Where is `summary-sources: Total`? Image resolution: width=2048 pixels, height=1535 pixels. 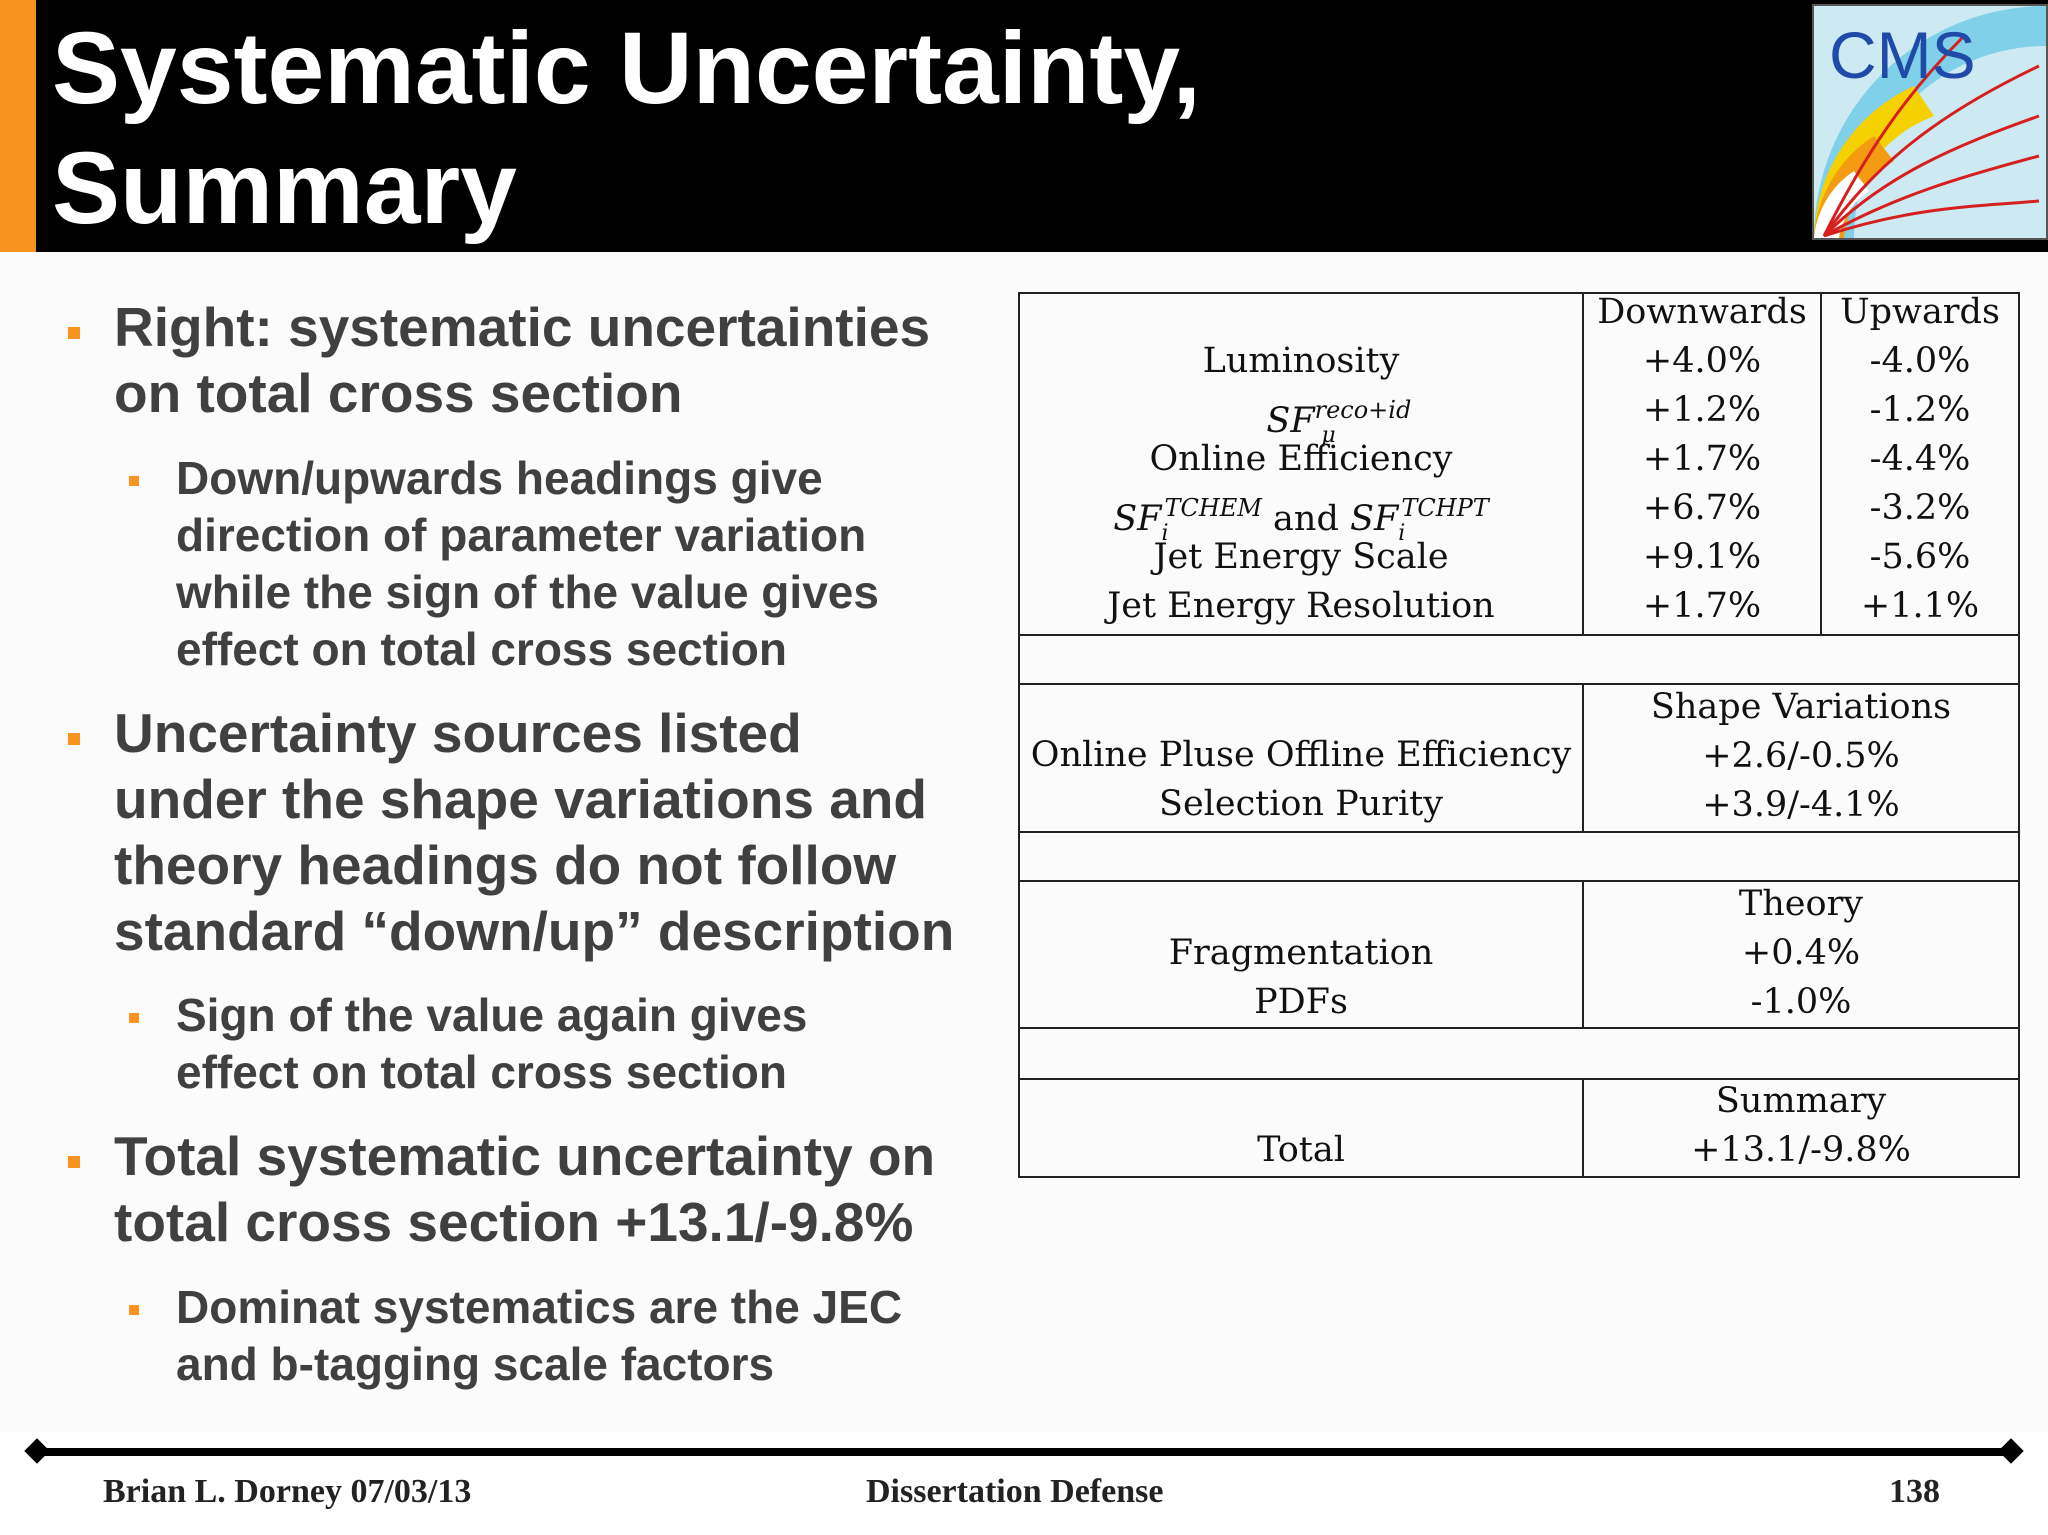
summary-sources: Total is located at coordinates (1301, 1150).